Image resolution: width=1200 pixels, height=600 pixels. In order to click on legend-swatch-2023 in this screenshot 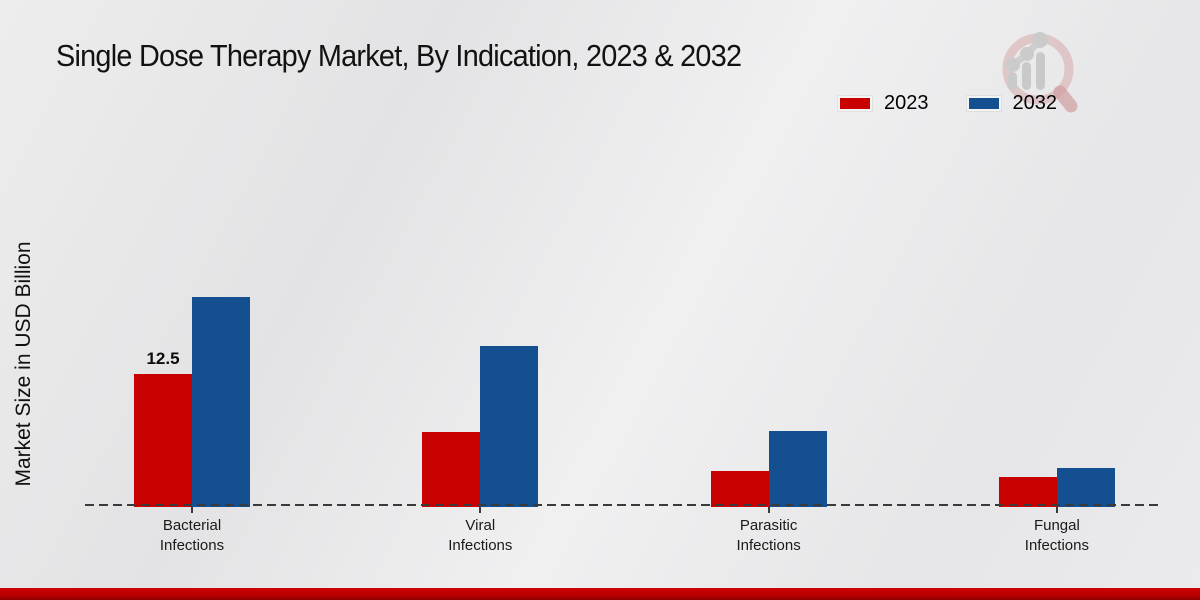, I will do `click(855, 103)`.